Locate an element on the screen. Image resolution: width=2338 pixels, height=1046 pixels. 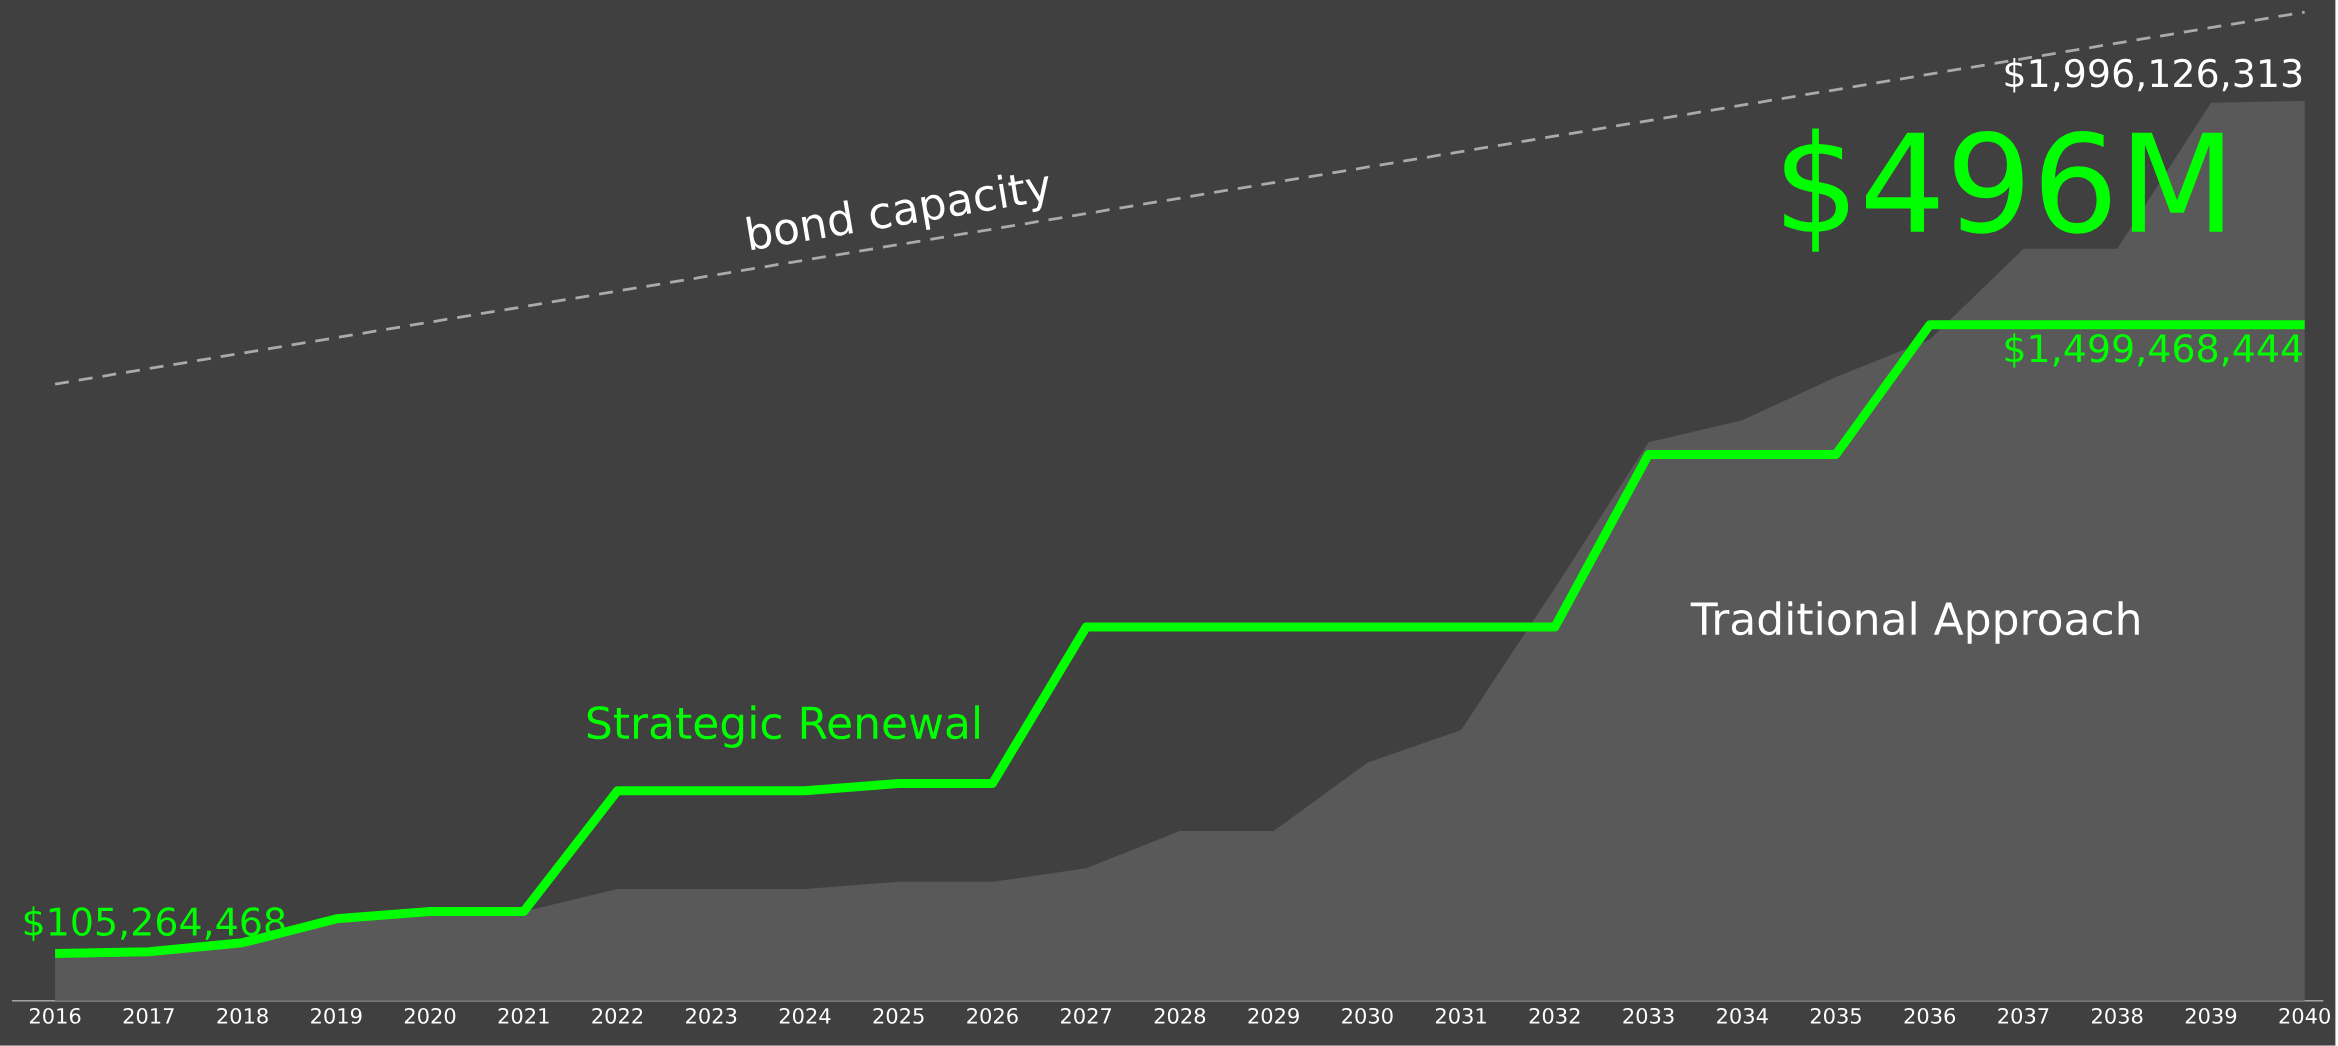
annotation: $496M is located at coordinates (2003, 190).